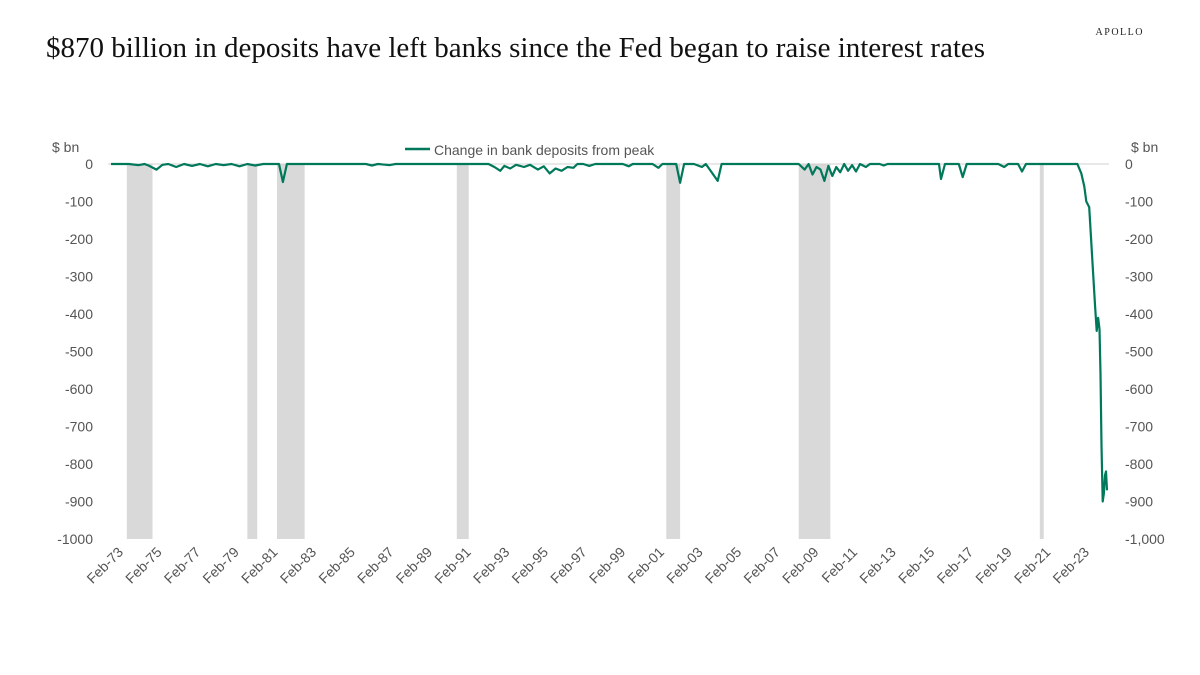 The height and width of the screenshot is (675, 1200). What do you see at coordinates (259, 565) in the screenshot?
I see `x-tick-label: Feb-81` at bounding box center [259, 565].